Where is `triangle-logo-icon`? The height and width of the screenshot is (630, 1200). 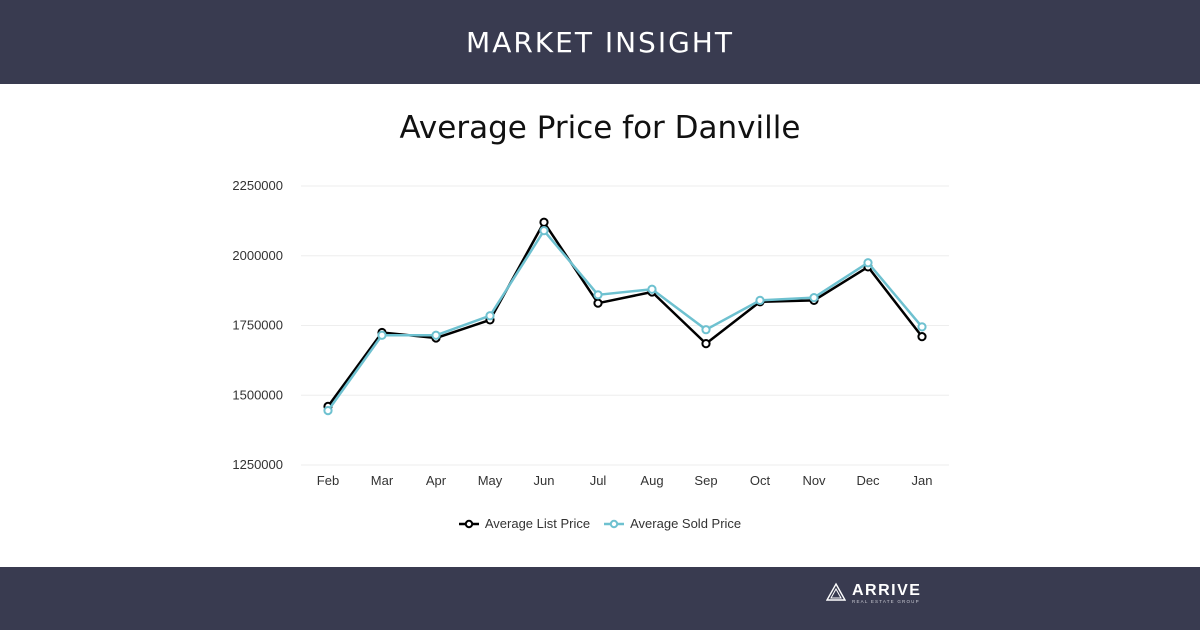
triangle-logo-icon is located at coordinates (836, 591).